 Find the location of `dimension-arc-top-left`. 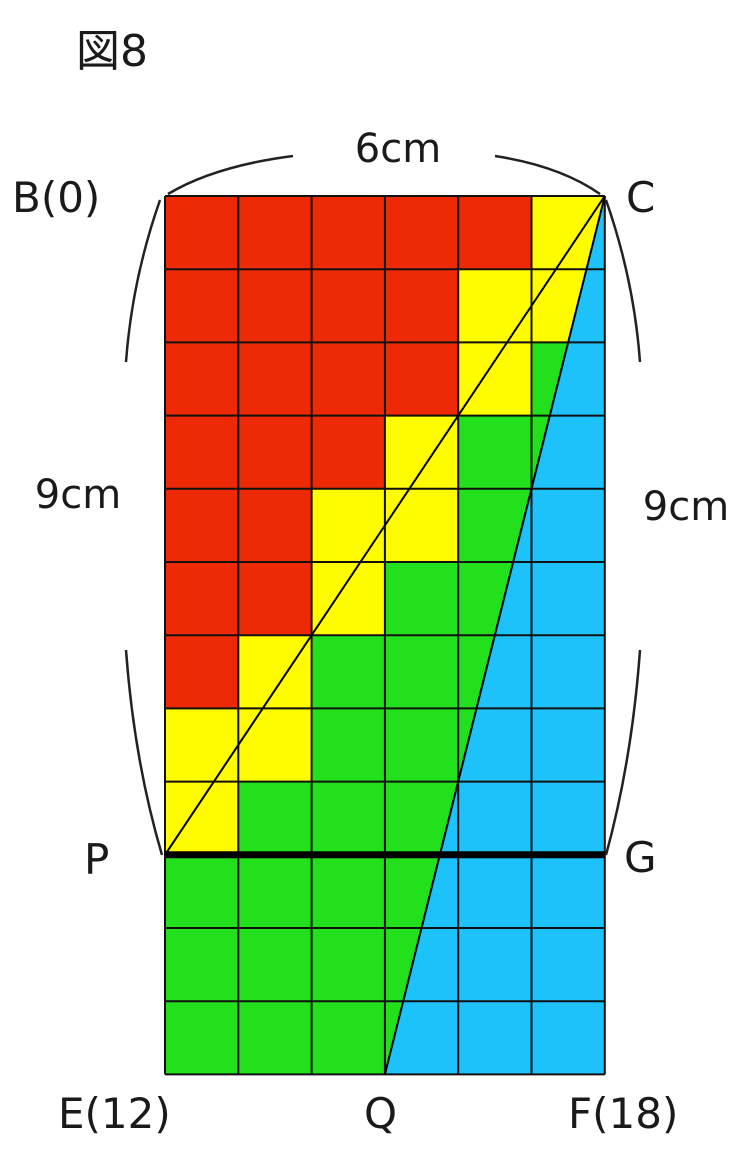

dimension-arc-top-left is located at coordinates (230, 175).